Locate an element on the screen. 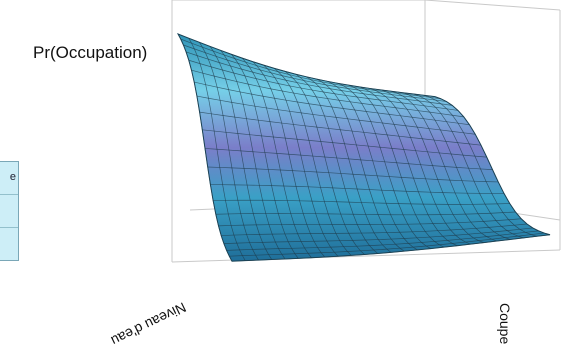 The width and height of the screenshot is (573, 364). y-axis-label: Coupe is located at coordinates (505, 323).